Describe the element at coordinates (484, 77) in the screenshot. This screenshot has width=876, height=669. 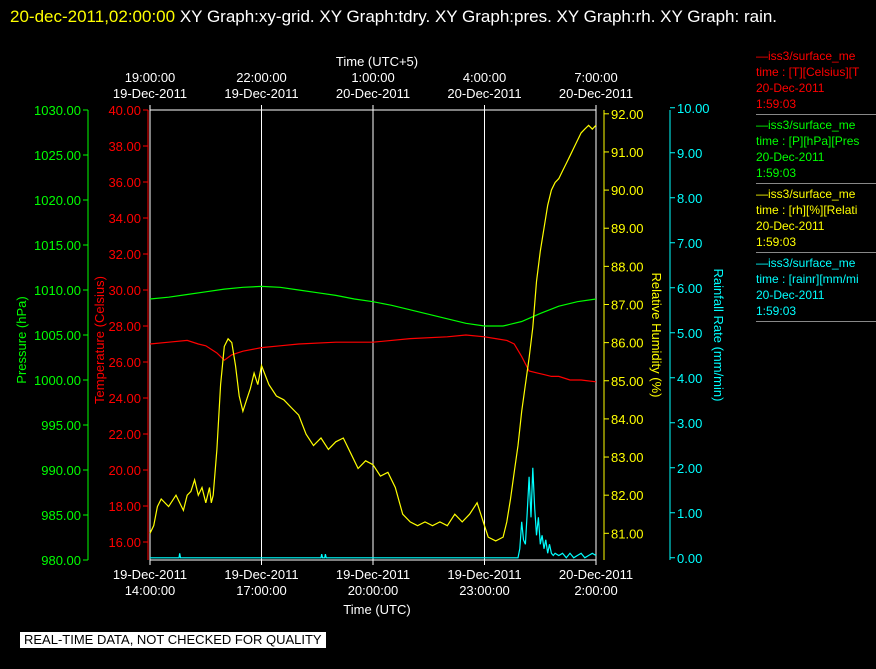
I see `top-tick-time: 4:00:00` at that location.